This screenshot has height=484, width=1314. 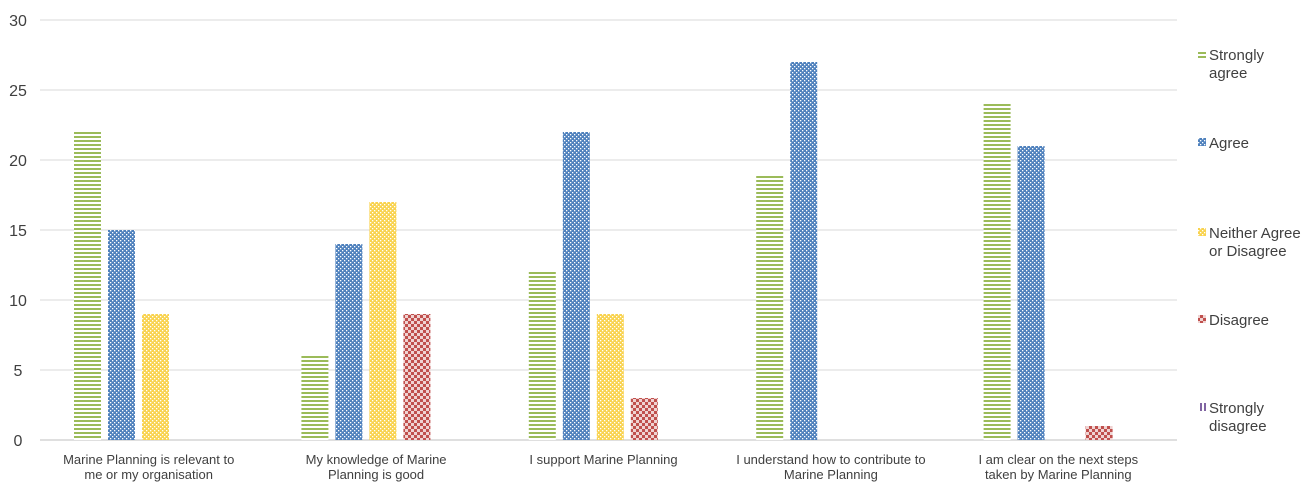 I want to click on x-category-label: Marine Planning is relevant to, so click(x=148, y=459).